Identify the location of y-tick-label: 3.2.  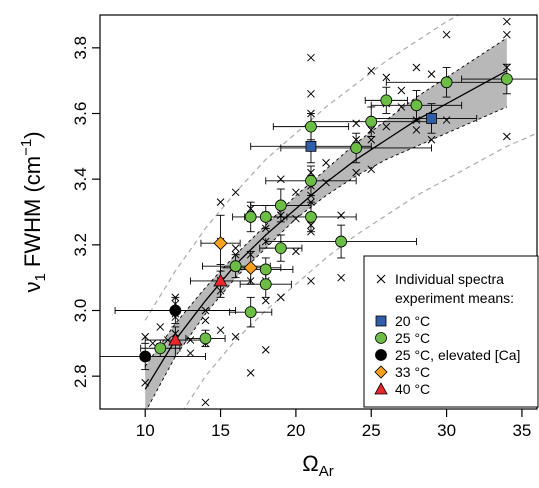
(80, 245).